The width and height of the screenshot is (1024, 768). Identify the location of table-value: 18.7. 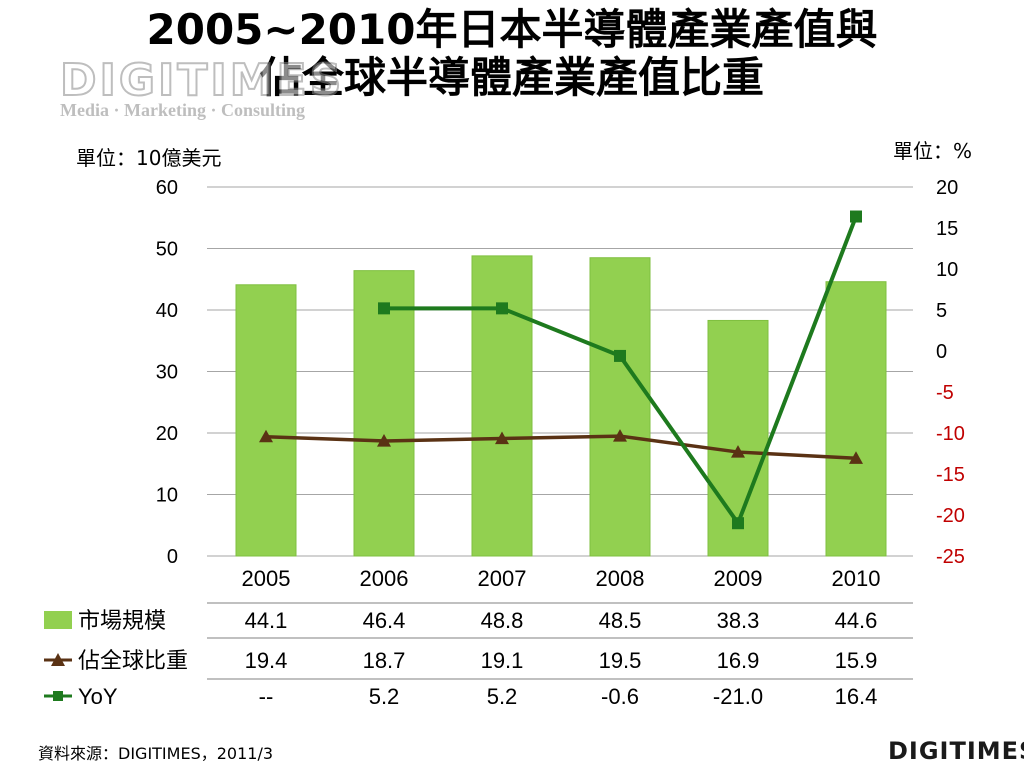
(384, 660).